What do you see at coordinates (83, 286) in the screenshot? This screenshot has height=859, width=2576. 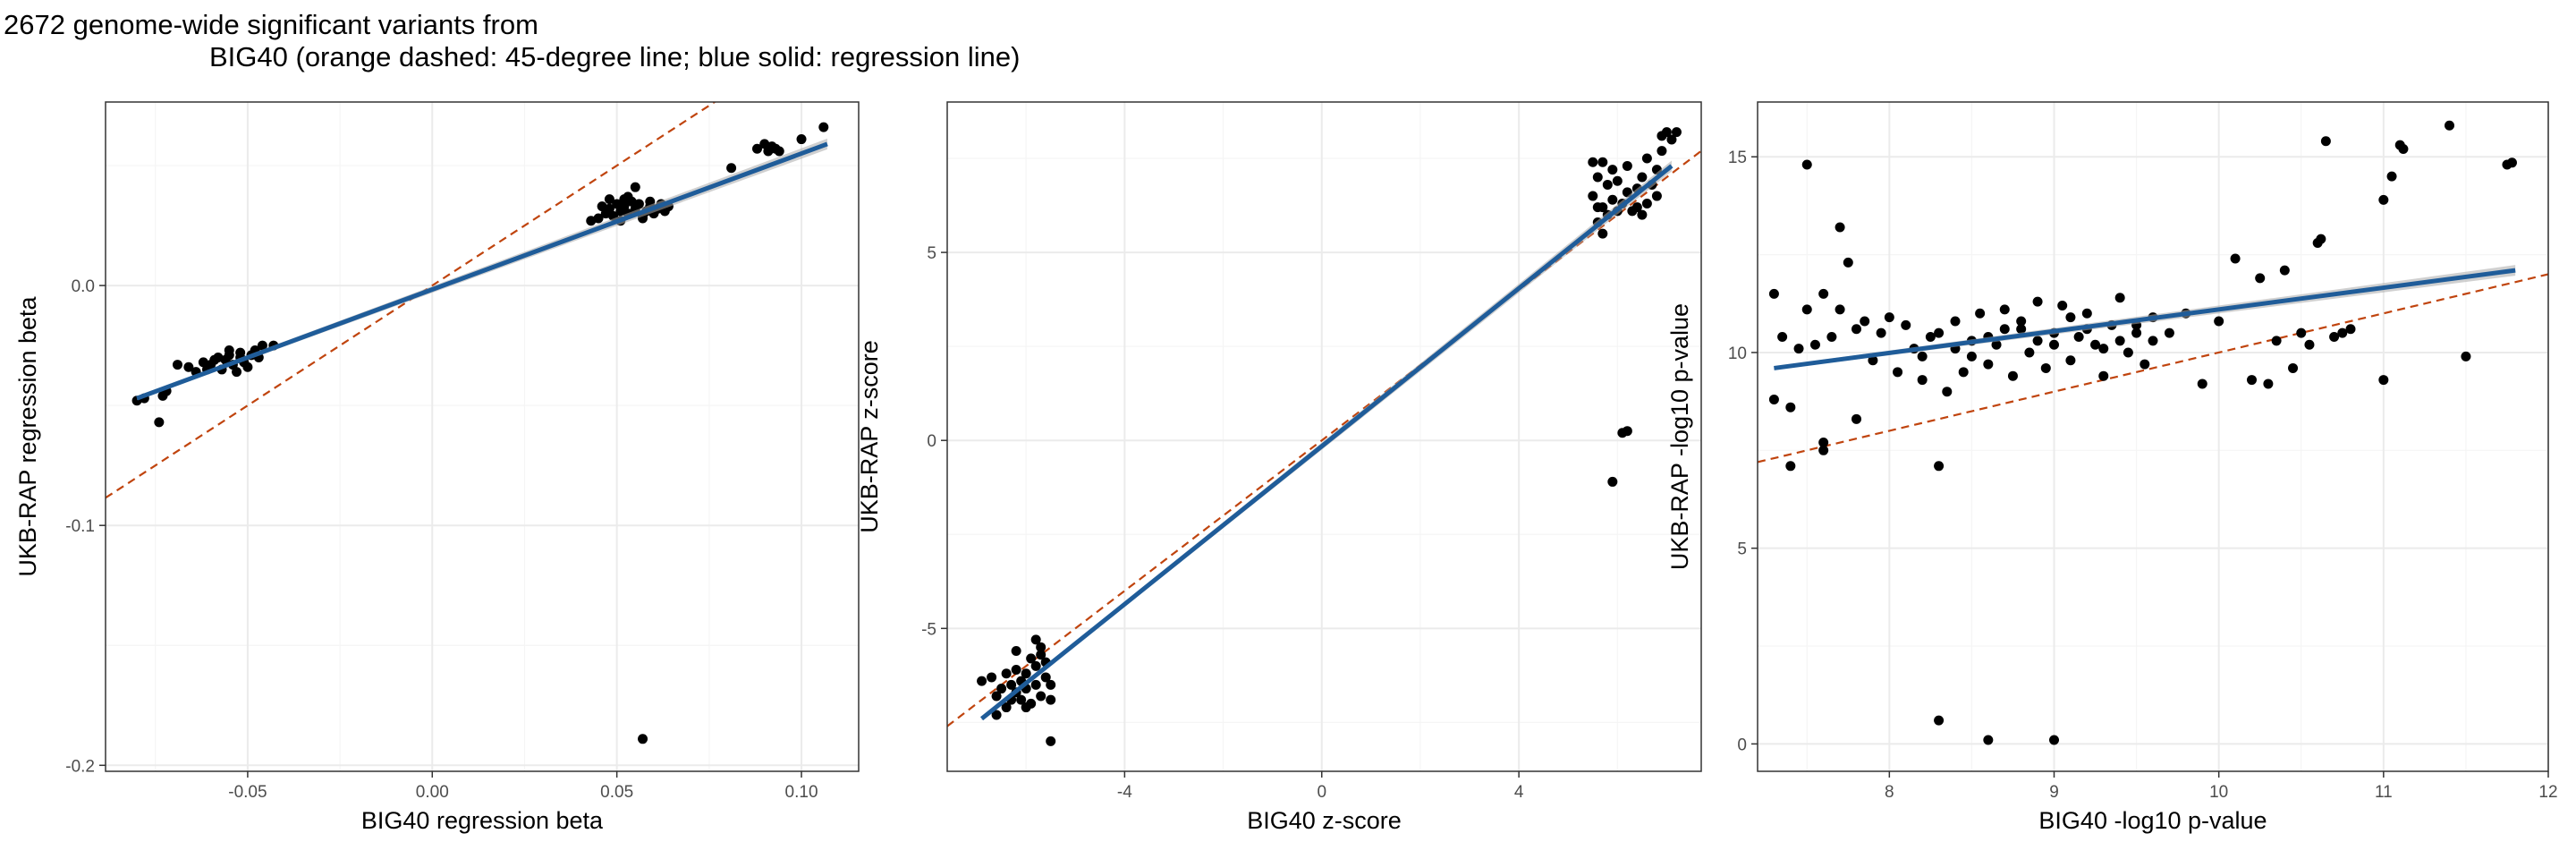 I see `y-tick-label: 0.0` at bounding box center [83, 286].